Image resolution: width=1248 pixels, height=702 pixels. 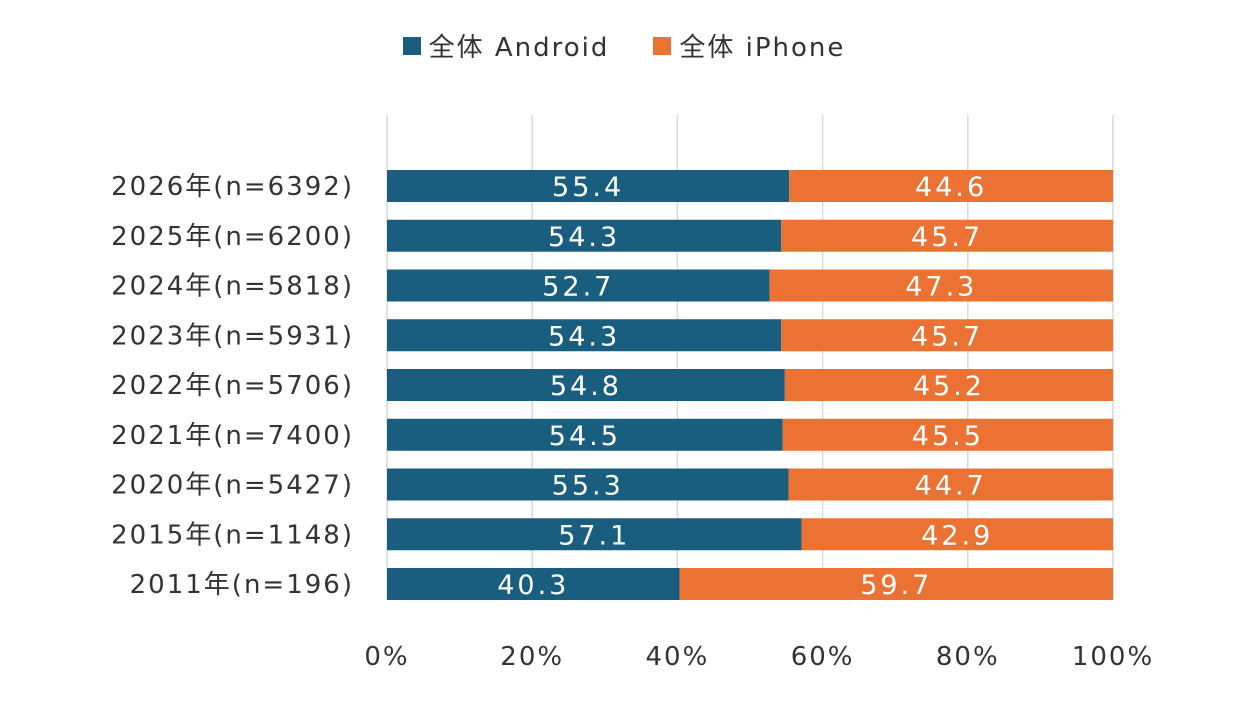 What do you see at coordinates (232, 336) in the screenshot?
I see `category-label: 2023年(n=5931)` at bounding box center [232, 336].